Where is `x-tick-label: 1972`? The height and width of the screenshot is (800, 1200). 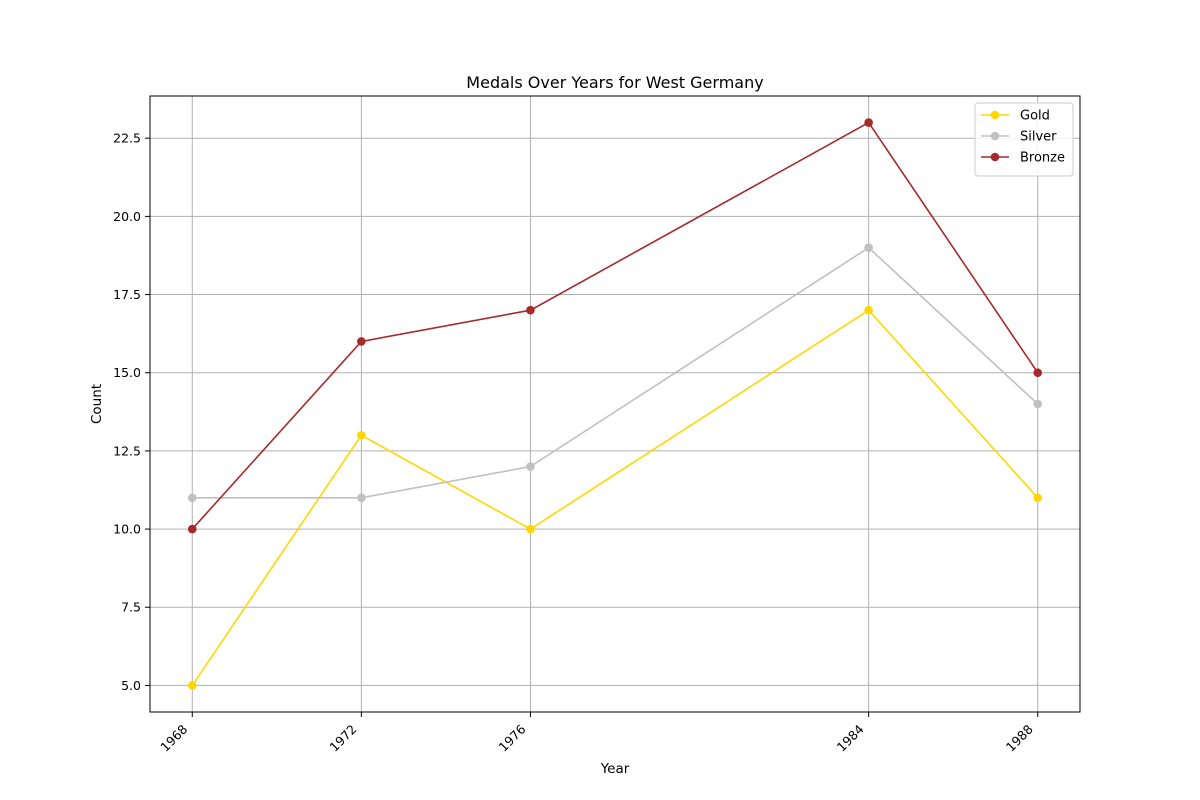
x-tick-label: 1972 is located at coordinates (342, 738).